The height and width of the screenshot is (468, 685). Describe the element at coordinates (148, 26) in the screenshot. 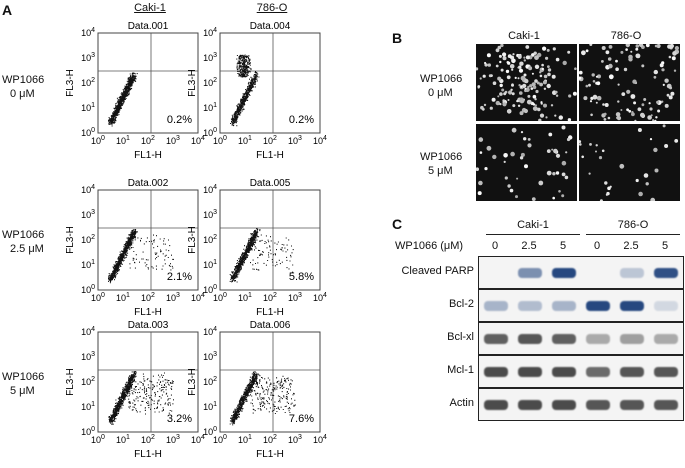

I see `flow-plot-title: Data.001` at that location.